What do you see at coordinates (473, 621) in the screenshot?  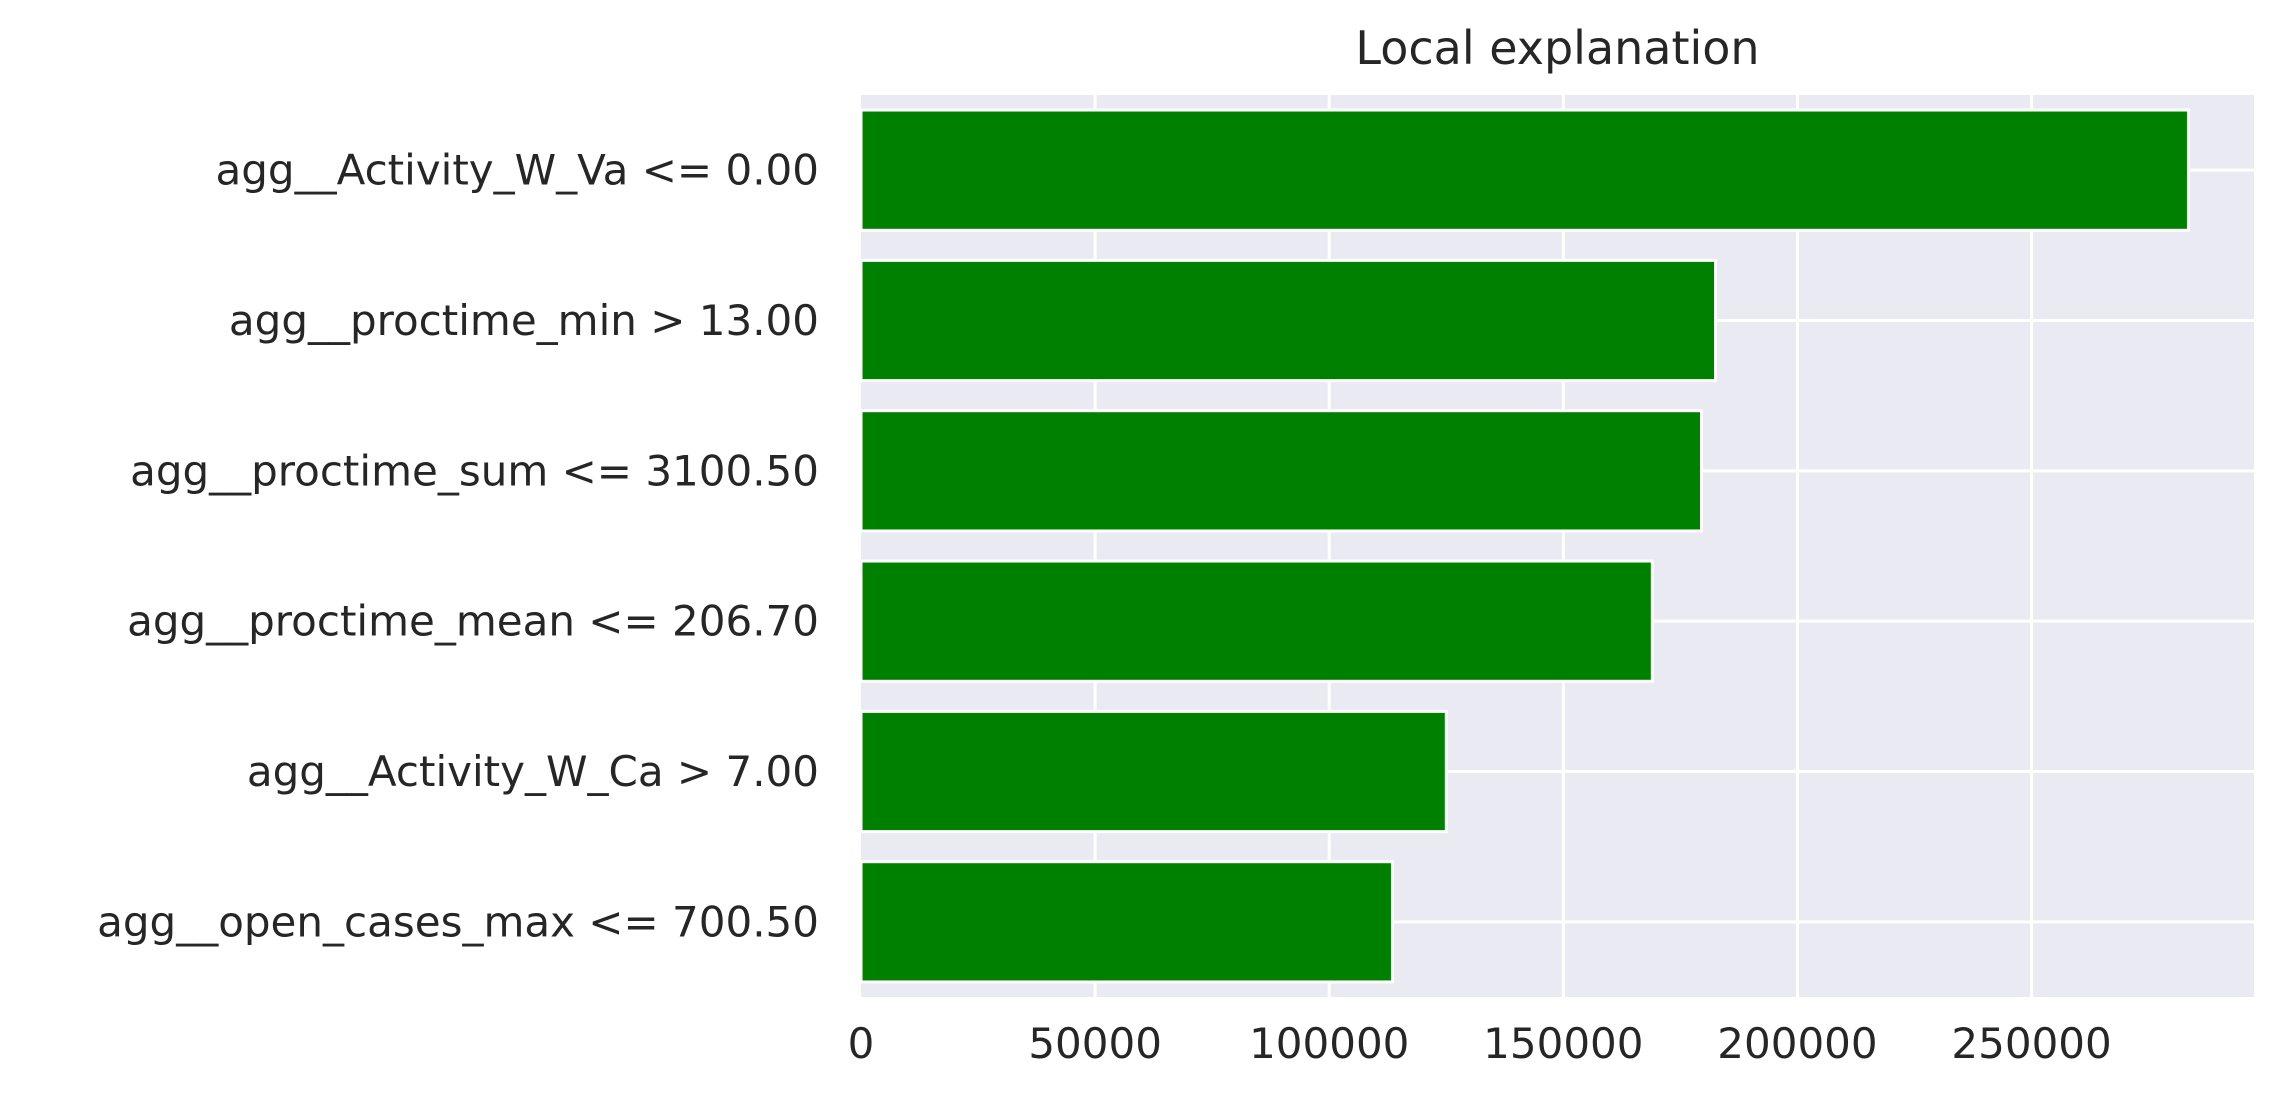 I see `y-tick-label: agg__proctime_mean <= 206.70` at bounding box center [473, 621].